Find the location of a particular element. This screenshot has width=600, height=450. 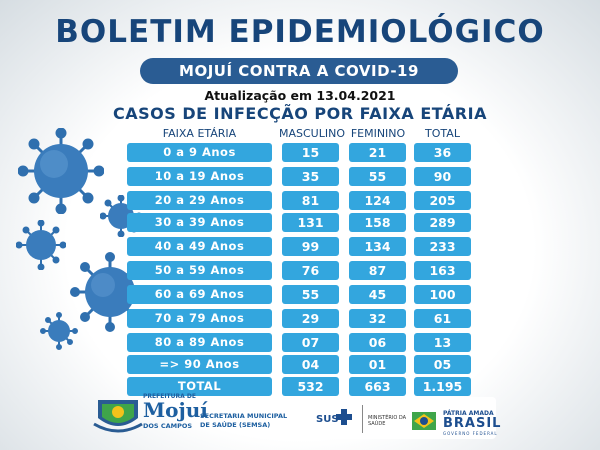

row-total-cell: 36 is located at coordinates (442, 152).